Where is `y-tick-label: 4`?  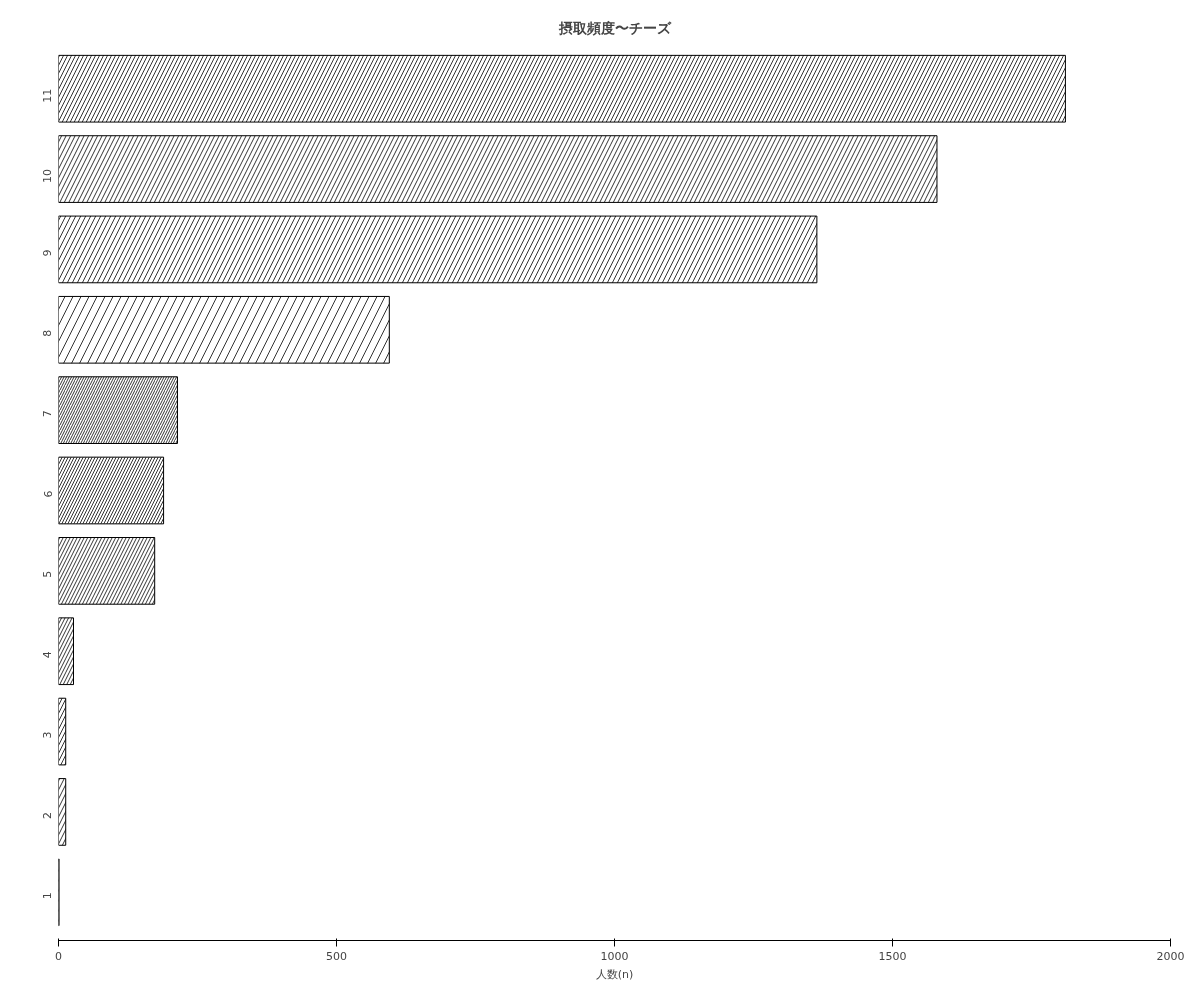
y-tick-label: 4 is located at coordinates (48, 655).